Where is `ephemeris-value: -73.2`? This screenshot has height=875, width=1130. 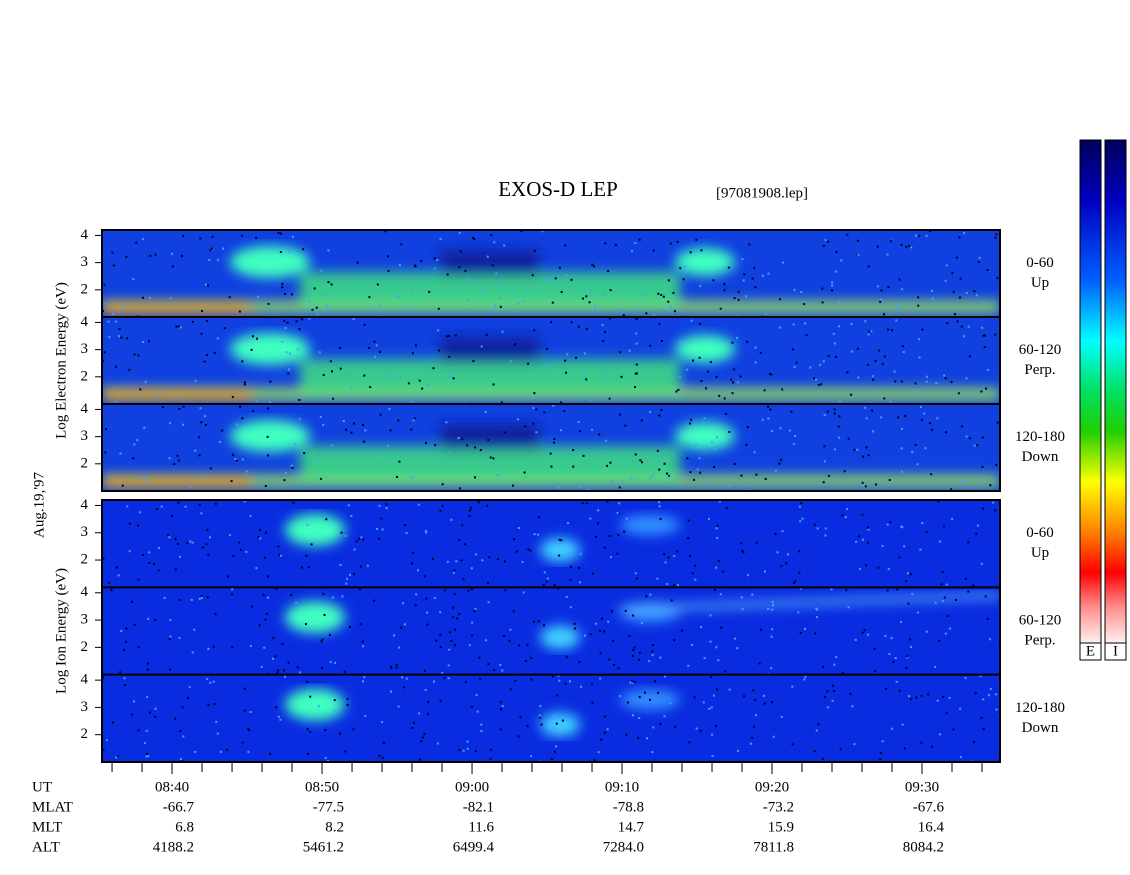 ephemeris-value: -73.2 is located at coordinates (778, 807).